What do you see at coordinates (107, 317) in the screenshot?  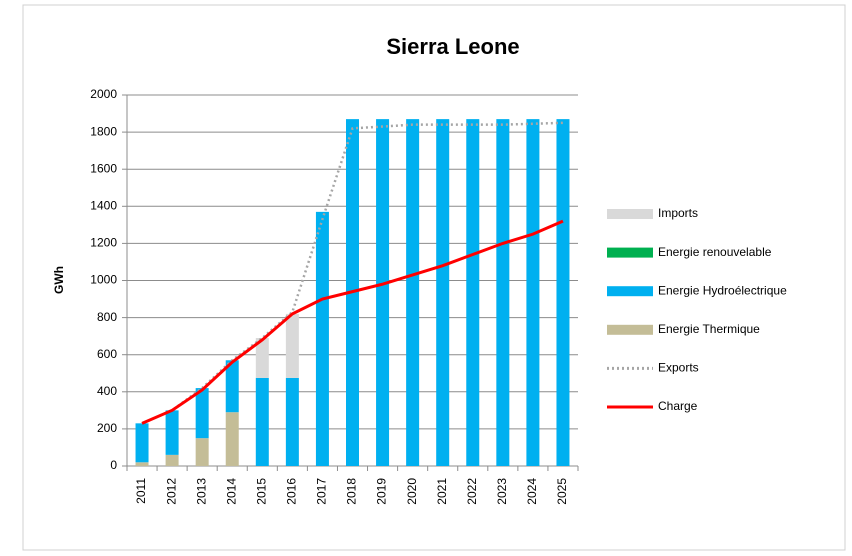 I see `y-tick-label: 800` at bounding box center [107, 317].